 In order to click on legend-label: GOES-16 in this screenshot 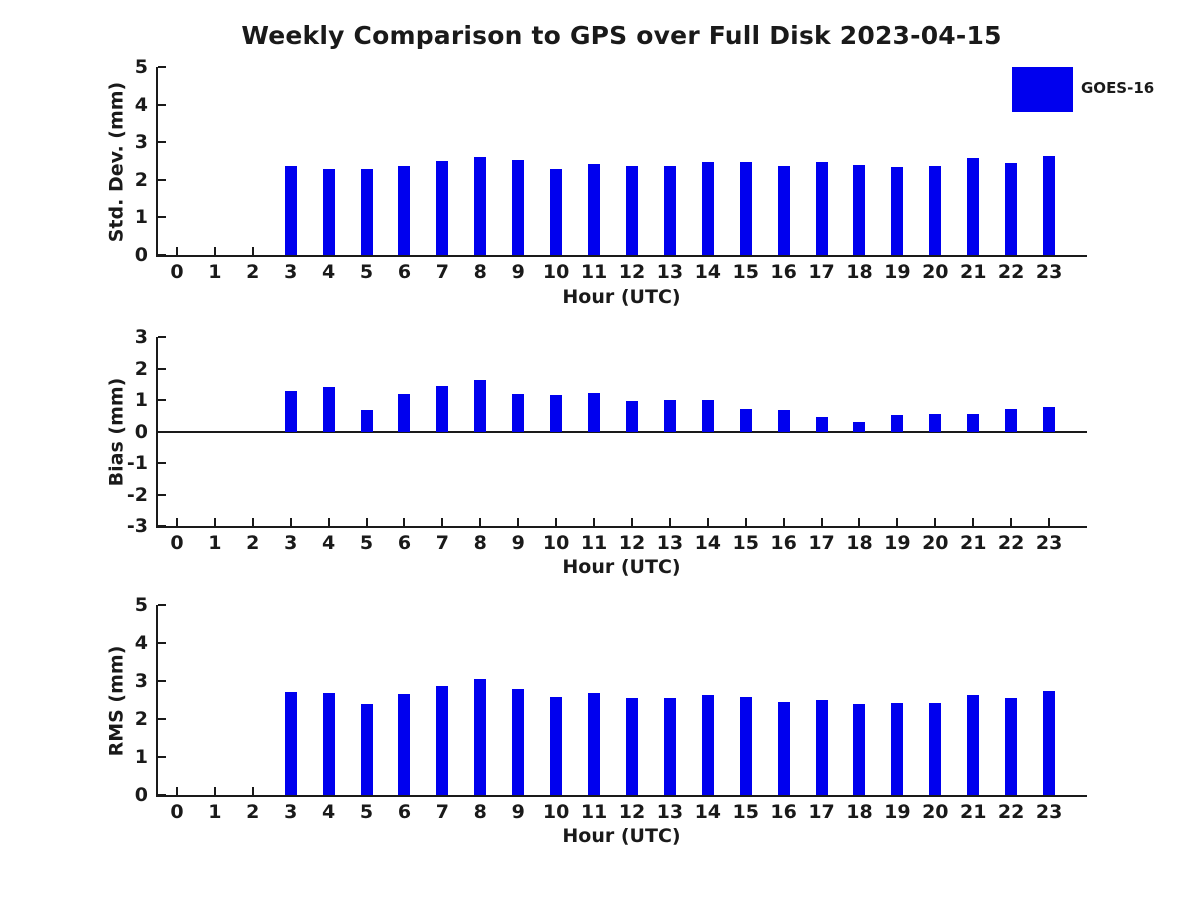, I will do `click(1118, 88)`.